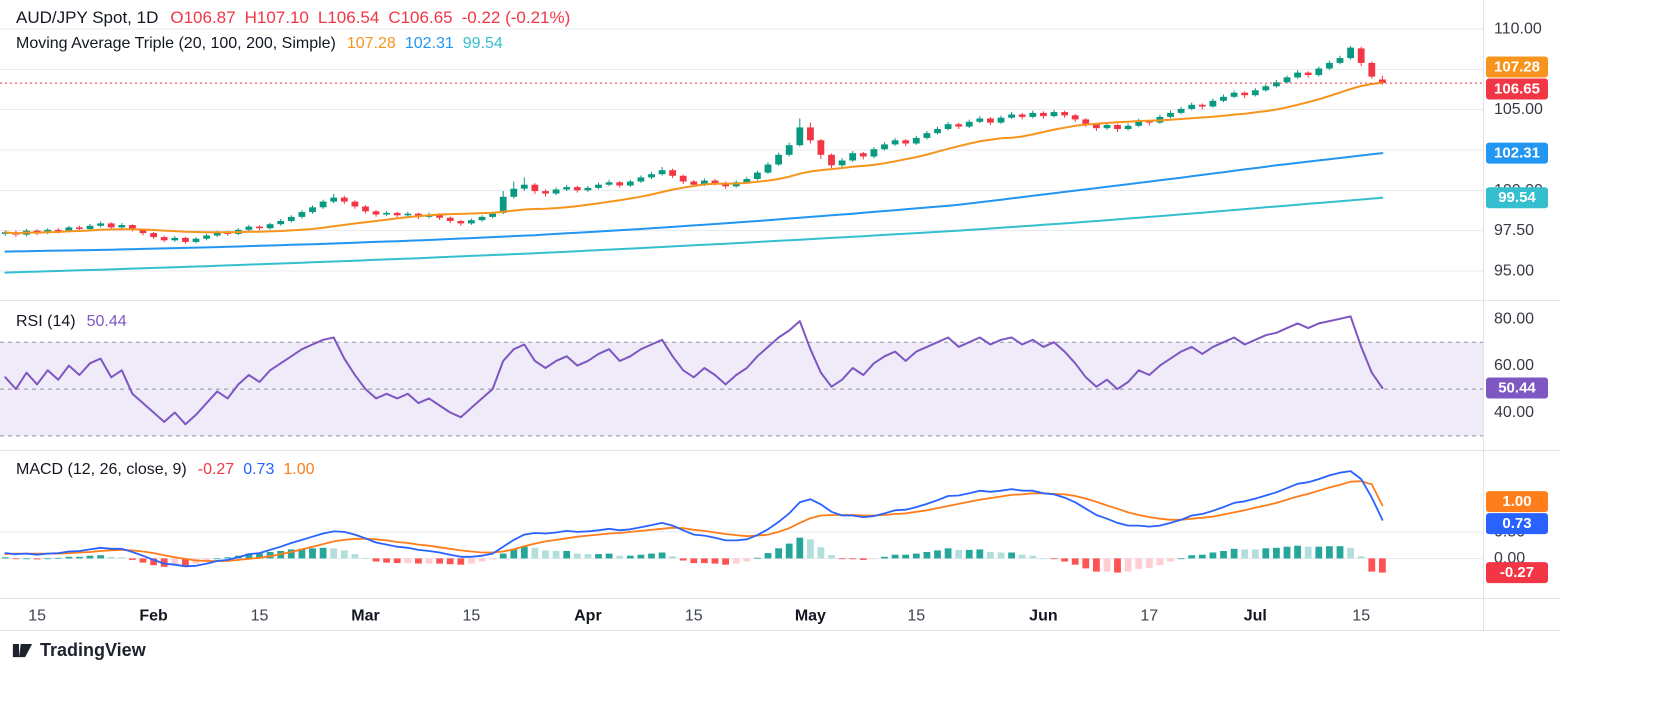 The image size is (1674, 718). Describe the element at coordinates (741, 521) in the screenshot. I see `macd-pane` at that location.